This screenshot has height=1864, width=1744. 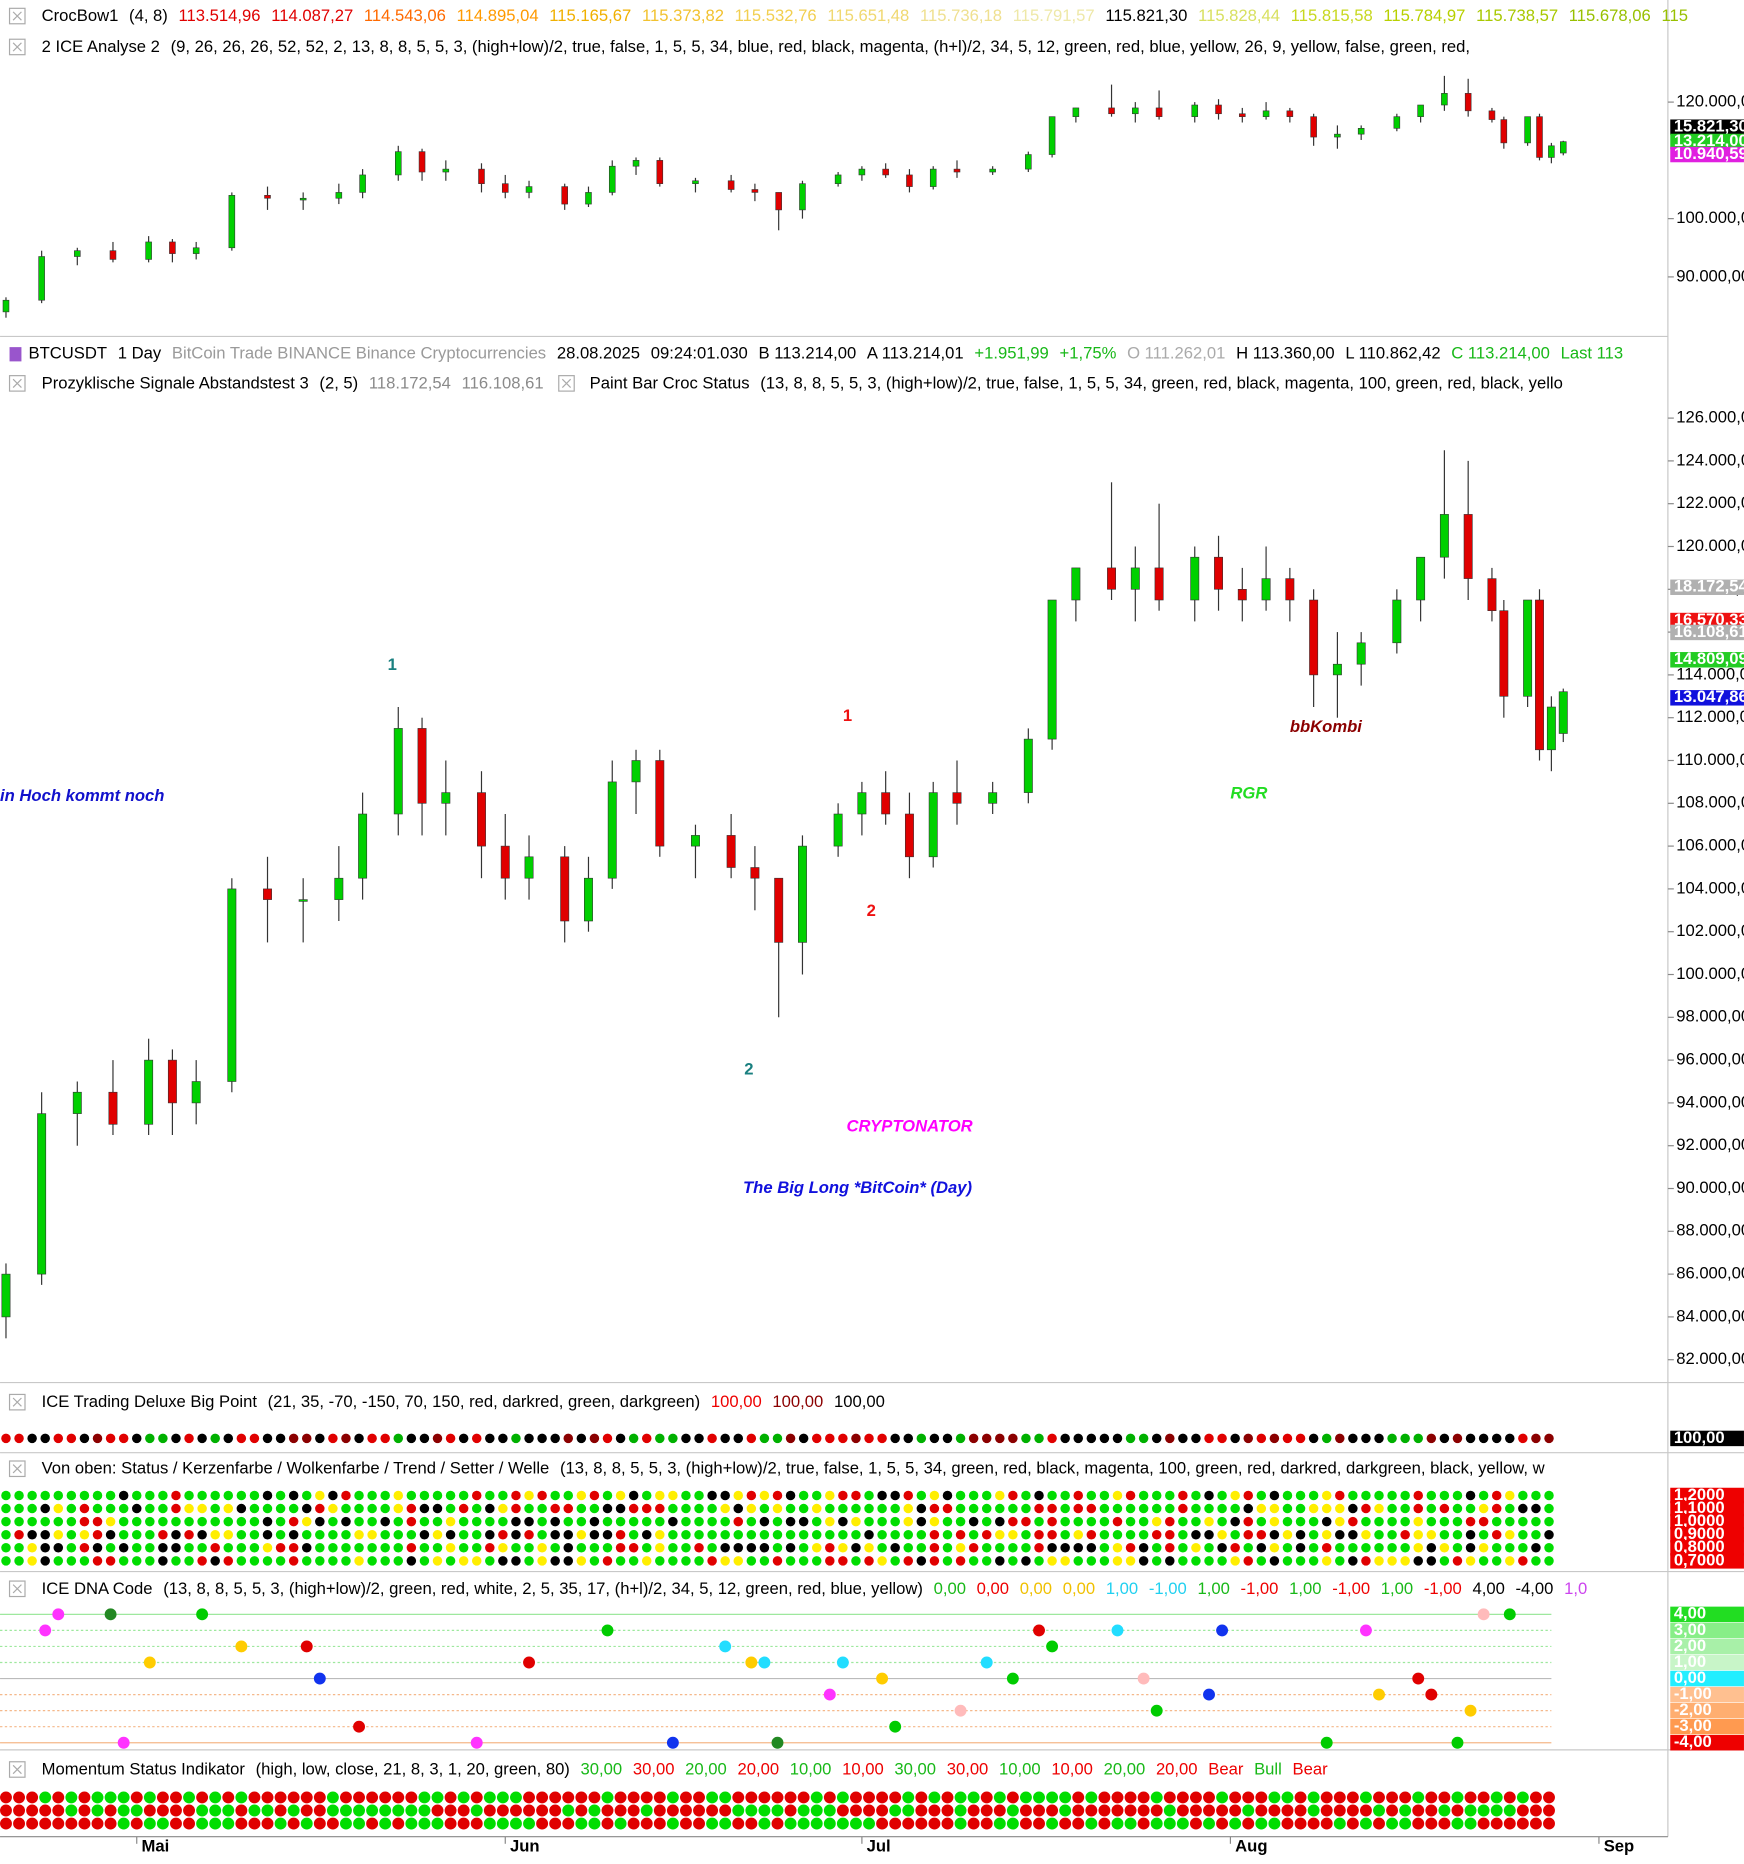 I want to click on legend-token: 115.165,67, so click(x=590, y=15).